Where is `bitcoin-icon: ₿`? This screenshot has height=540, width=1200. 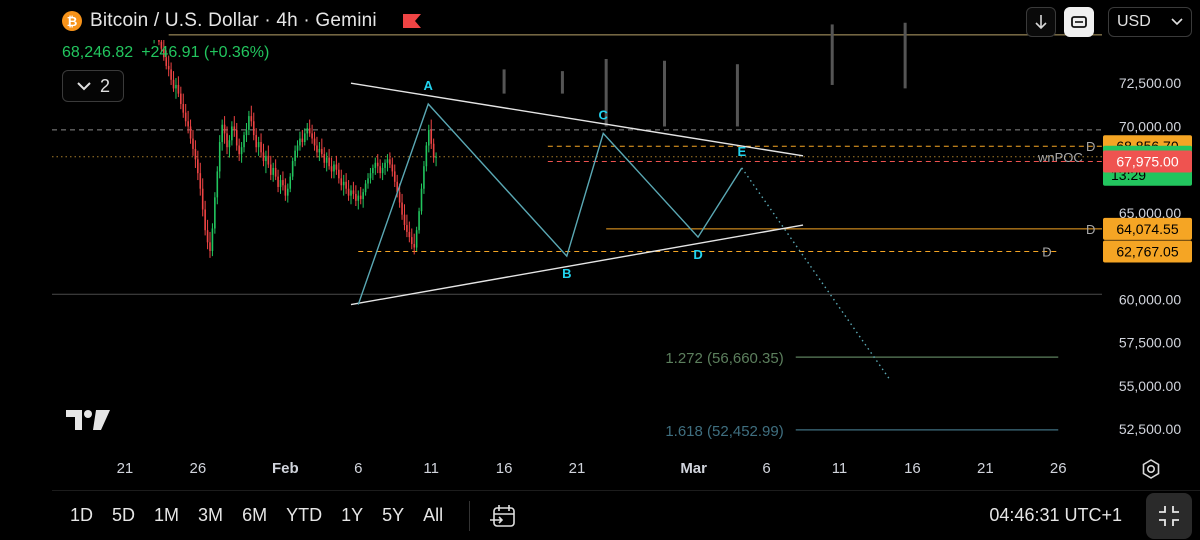
bitcoin-icon: ₿ is located at coordinates (72, 21).